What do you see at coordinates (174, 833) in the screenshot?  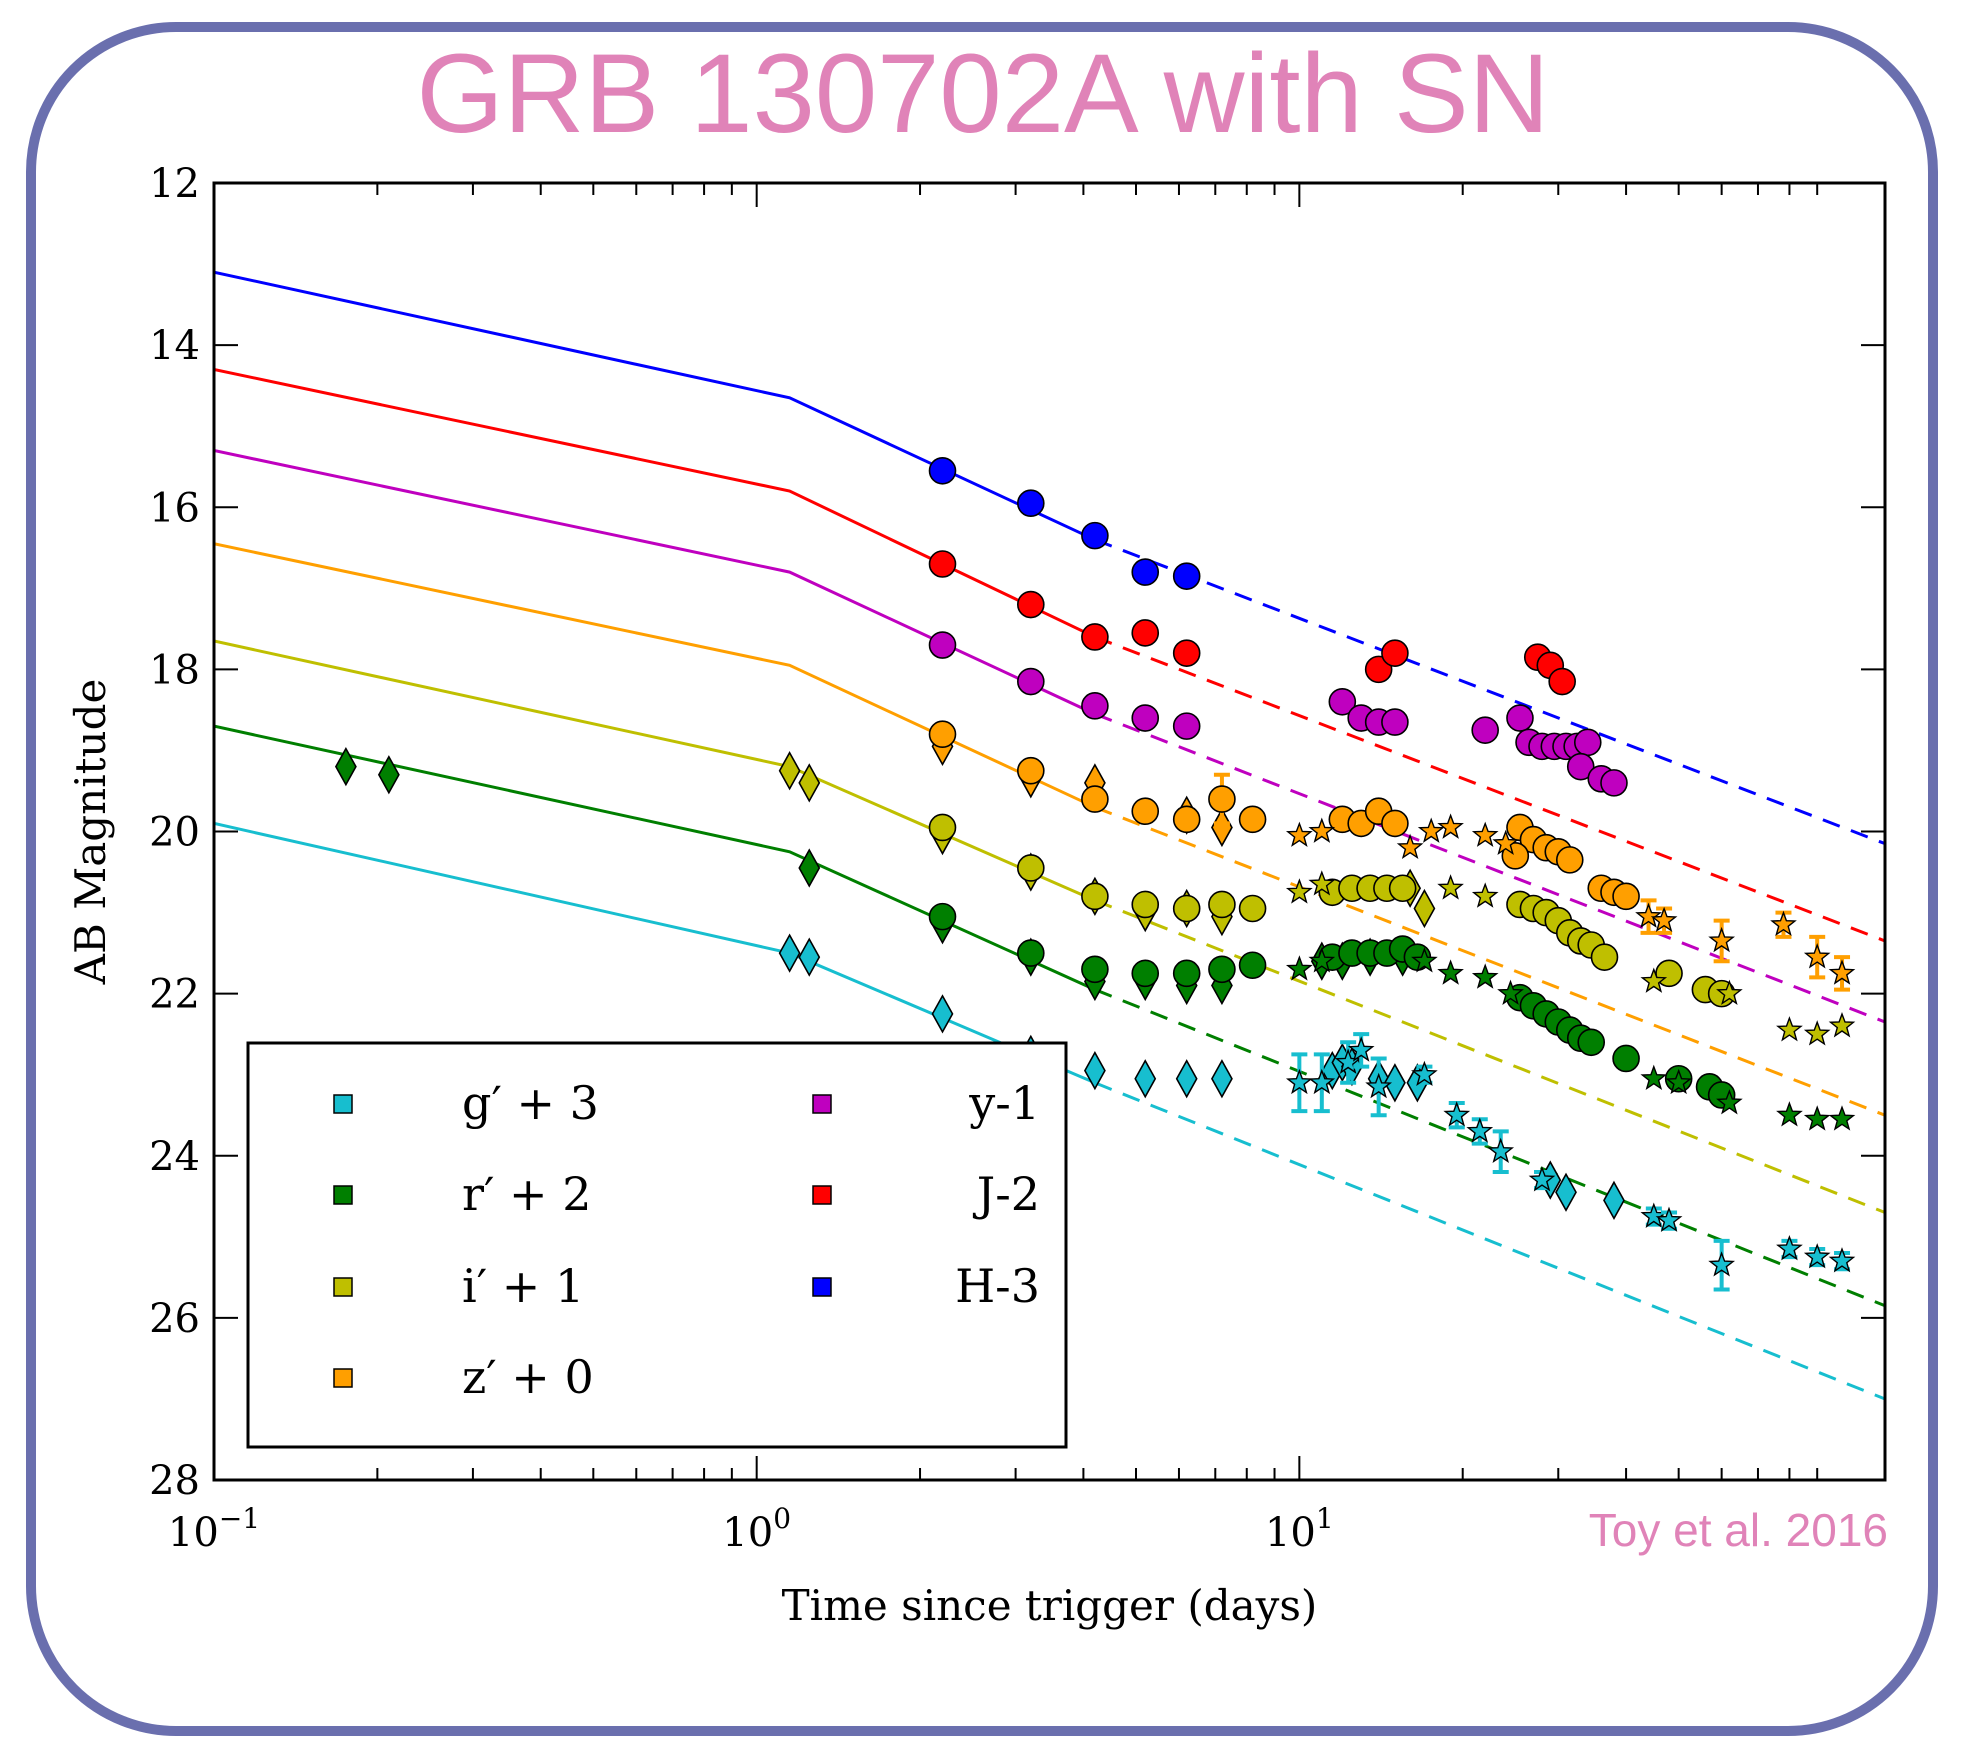 I see `y-tick-label: 20` at bounding box center [174, 833].